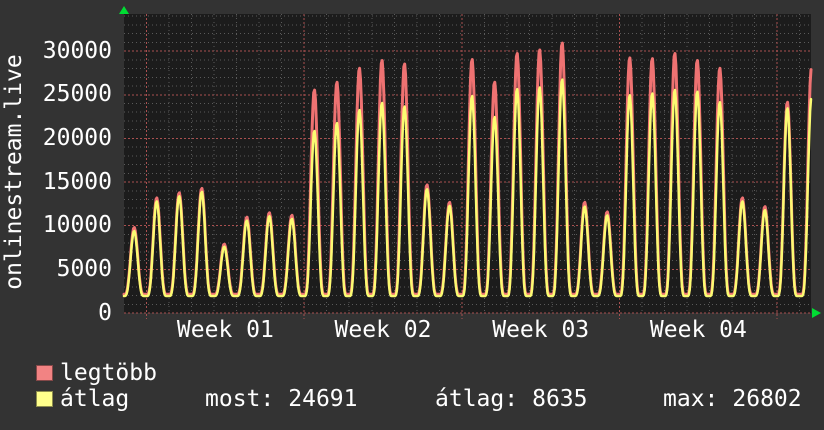  I want to click on y-axis-label: 10000, so click(77, 225).